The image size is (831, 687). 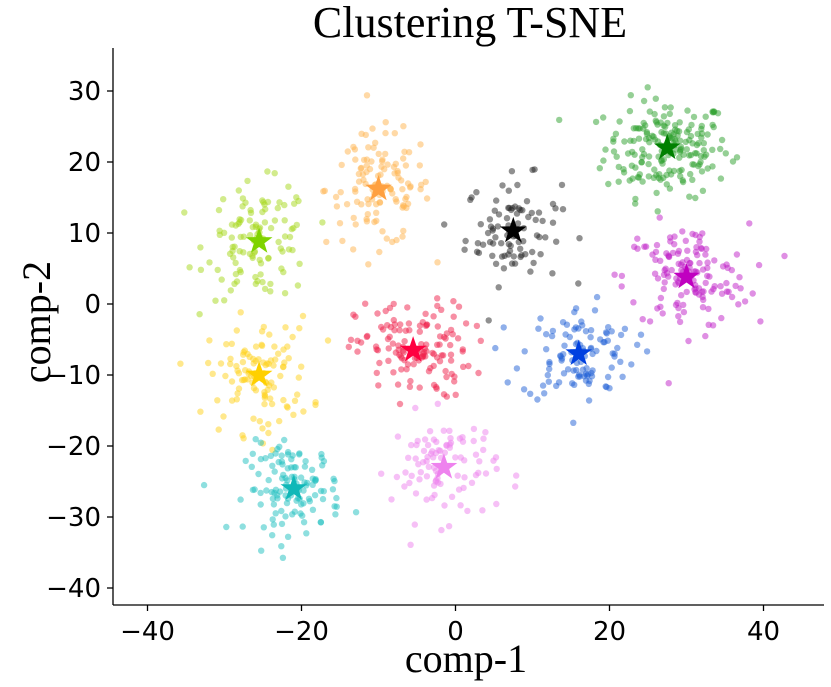 I want to click on x-tick-label: 0, so click(x=455, y=632).